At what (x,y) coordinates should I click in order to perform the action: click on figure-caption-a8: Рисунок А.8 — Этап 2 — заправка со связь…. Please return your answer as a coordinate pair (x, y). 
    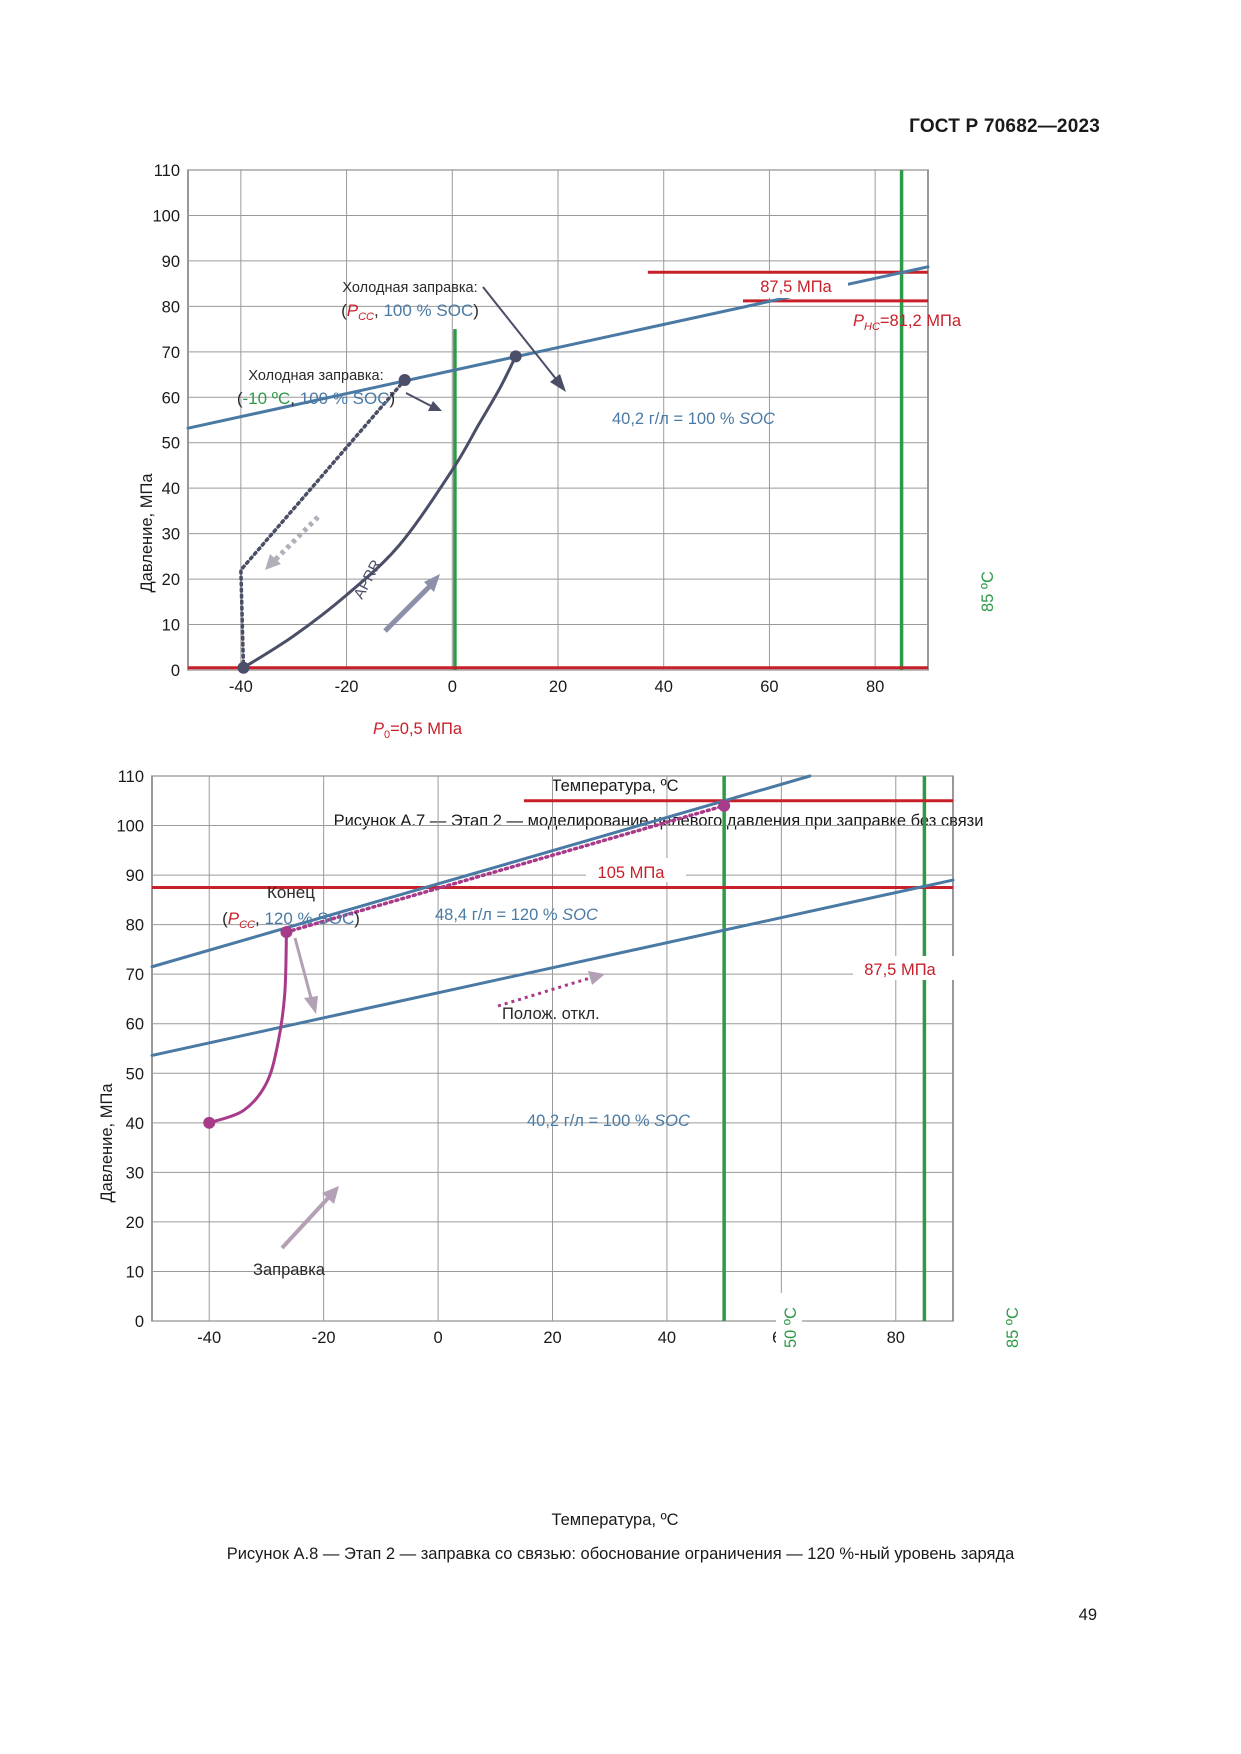
    Looking at the image, I should click on (620, 1554).